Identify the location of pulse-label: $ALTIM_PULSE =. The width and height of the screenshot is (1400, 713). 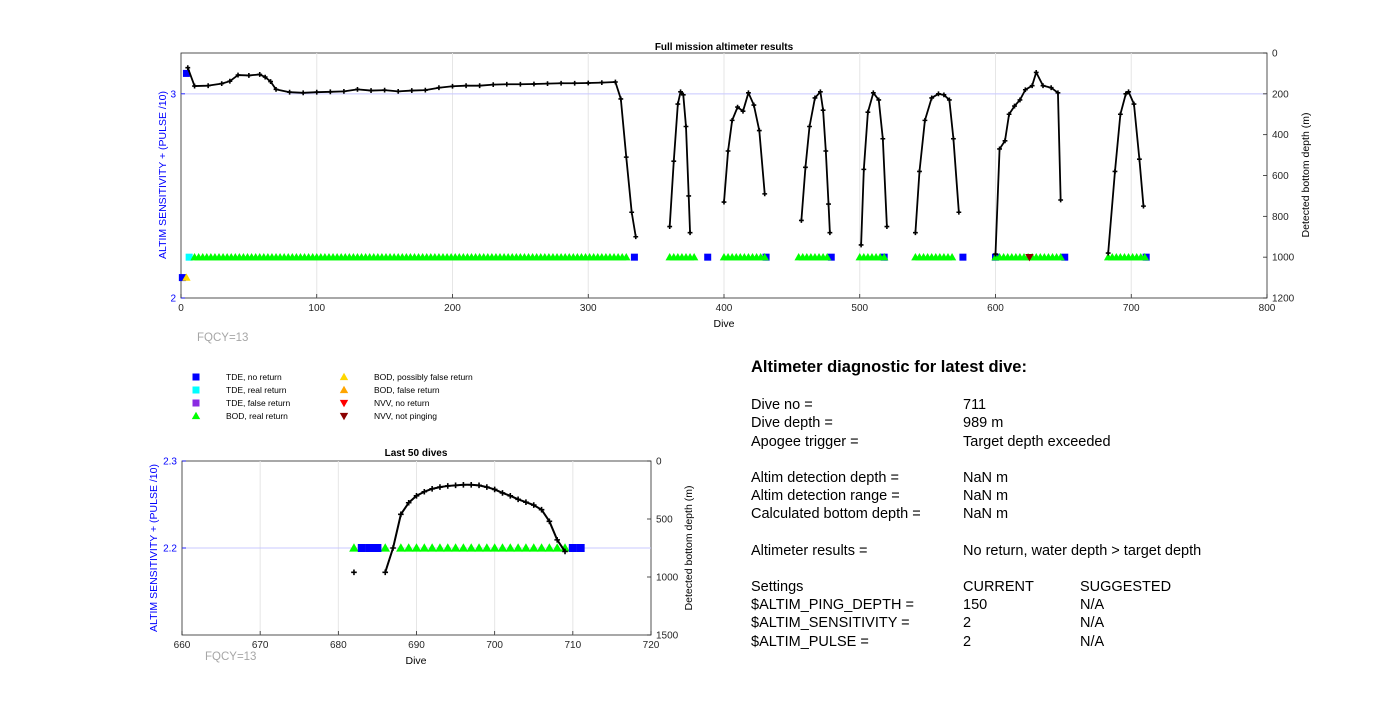
(810, 641).